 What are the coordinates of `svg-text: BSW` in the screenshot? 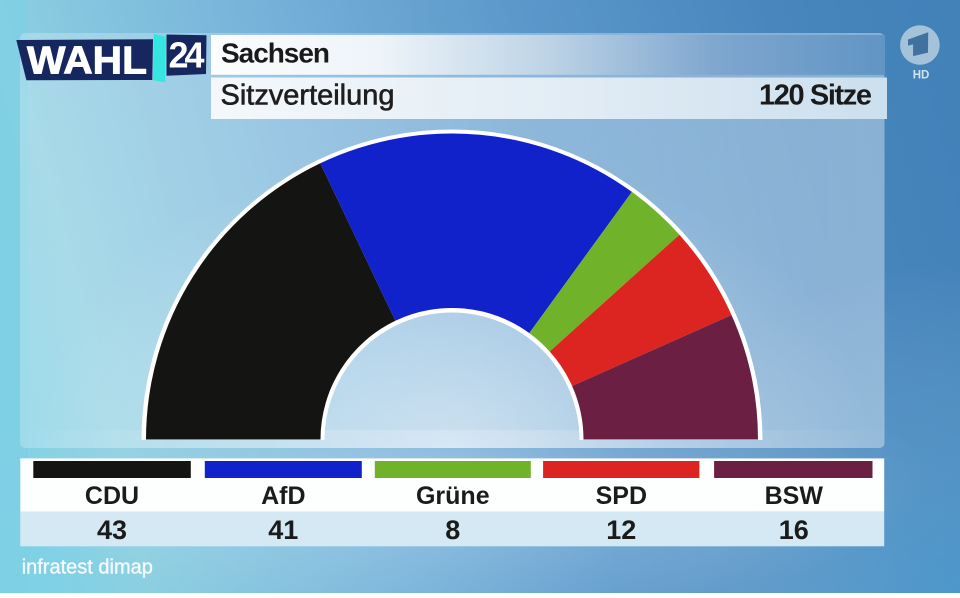 It's located at (794, 496).